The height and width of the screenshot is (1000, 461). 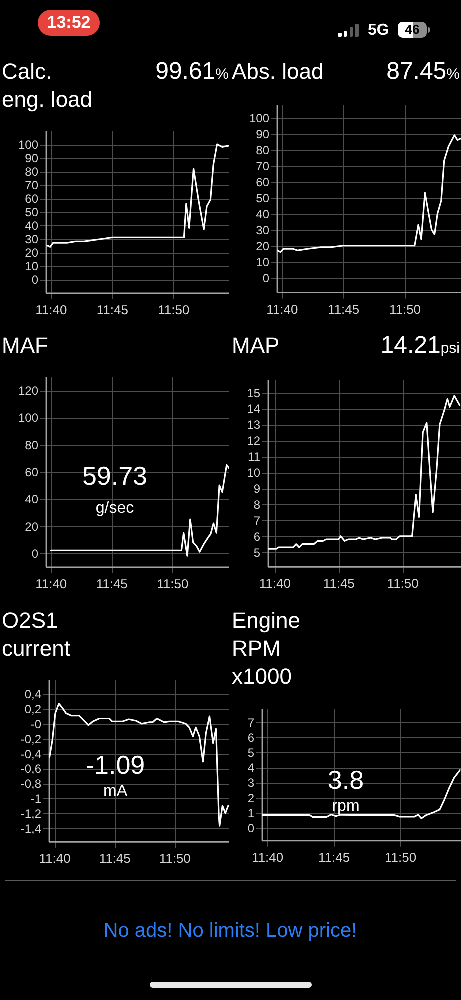 What do you see at coordinates (267, 649) in the screenshot?
I see `chart-title: Engine RPM x1000` at bounding box center [267, 649].